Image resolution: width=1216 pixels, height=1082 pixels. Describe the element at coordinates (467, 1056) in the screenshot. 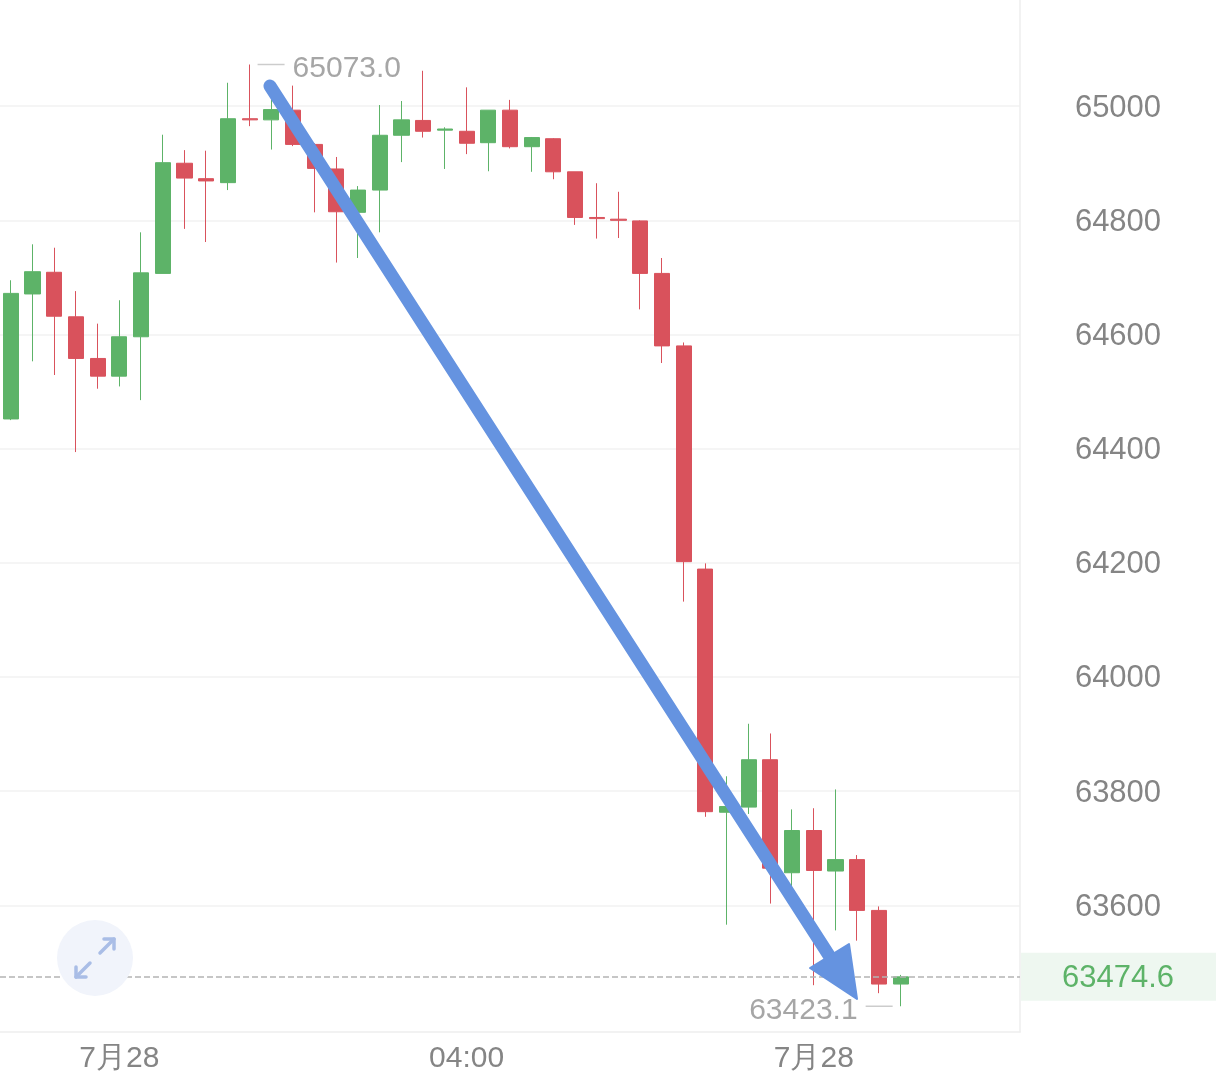

I see `x-tick-label: 04:00` at that location.